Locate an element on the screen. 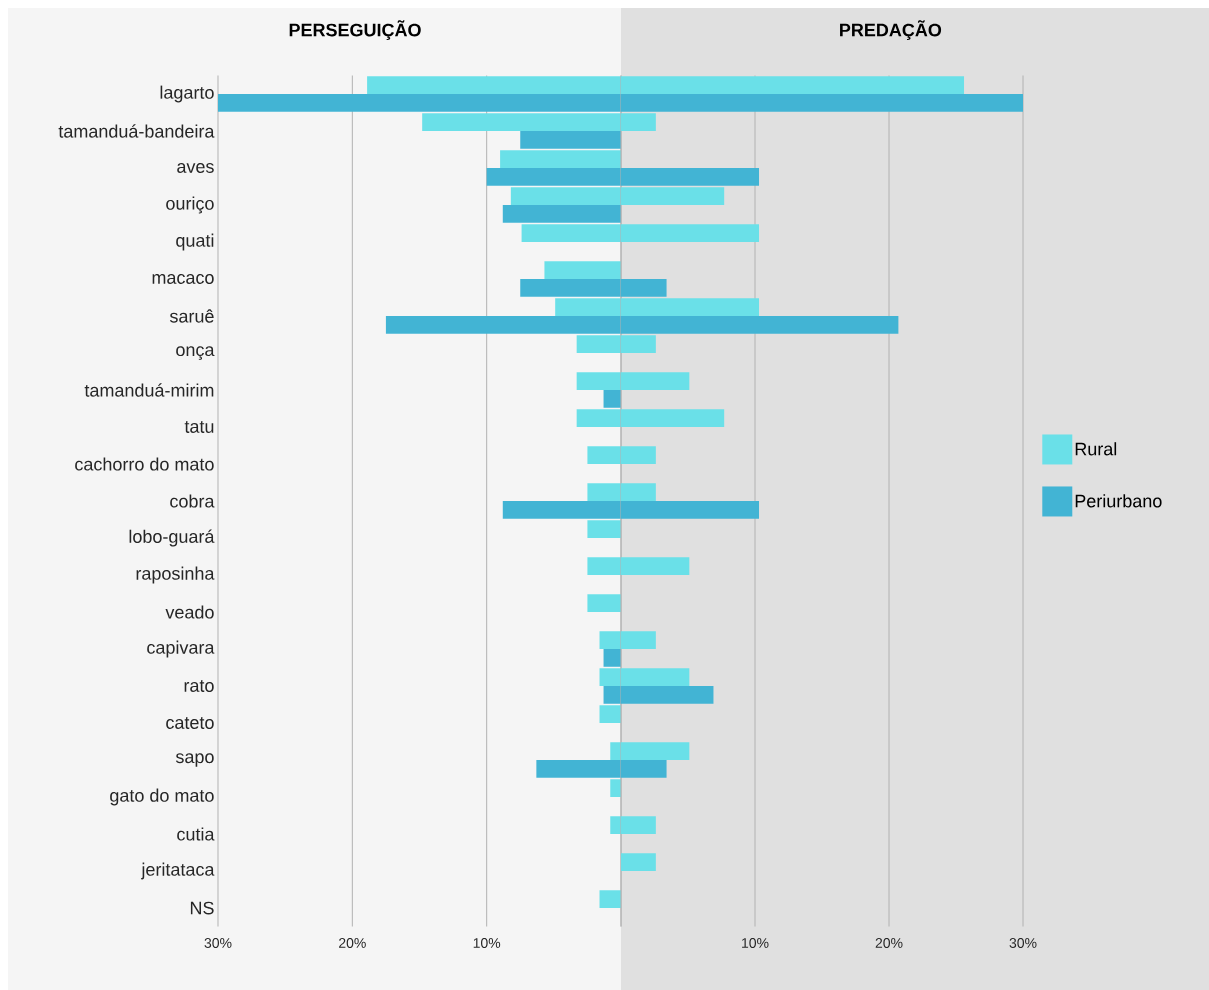  y-tick-label: sapo is located at coordinates (194, 760).